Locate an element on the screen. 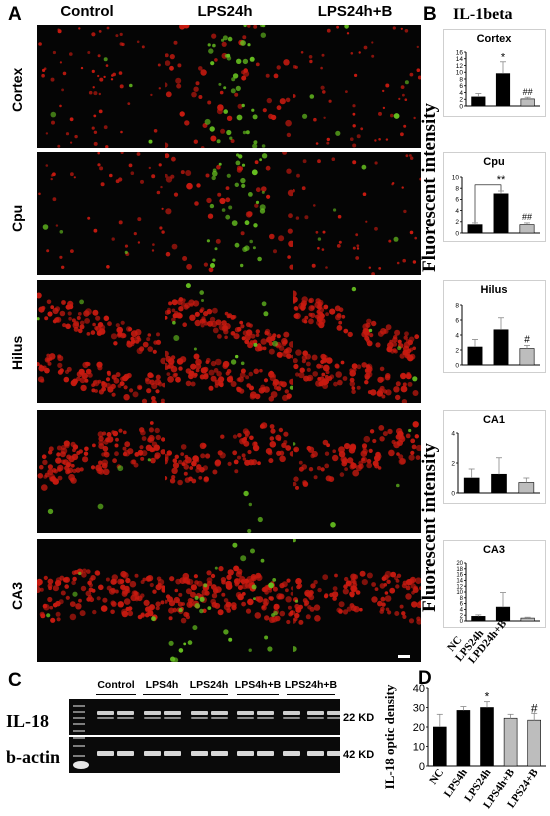  column-header-control: Control is located at coordinates (87, 11).